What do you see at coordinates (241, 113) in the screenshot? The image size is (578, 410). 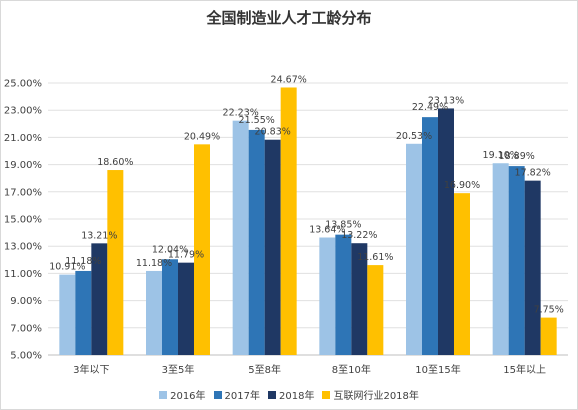 I see `data-label: 22.23%` at bounding box center [241, 113].